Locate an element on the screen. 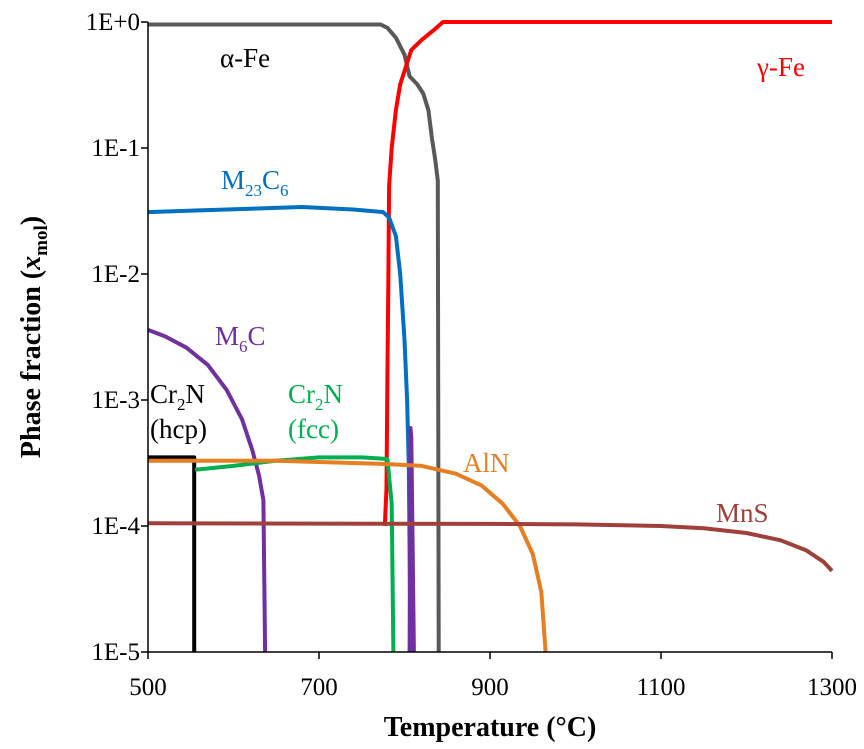 The height and width of the screenshot is (749, 864). series-label-aln: AlN is located at coordinates (486, 463).